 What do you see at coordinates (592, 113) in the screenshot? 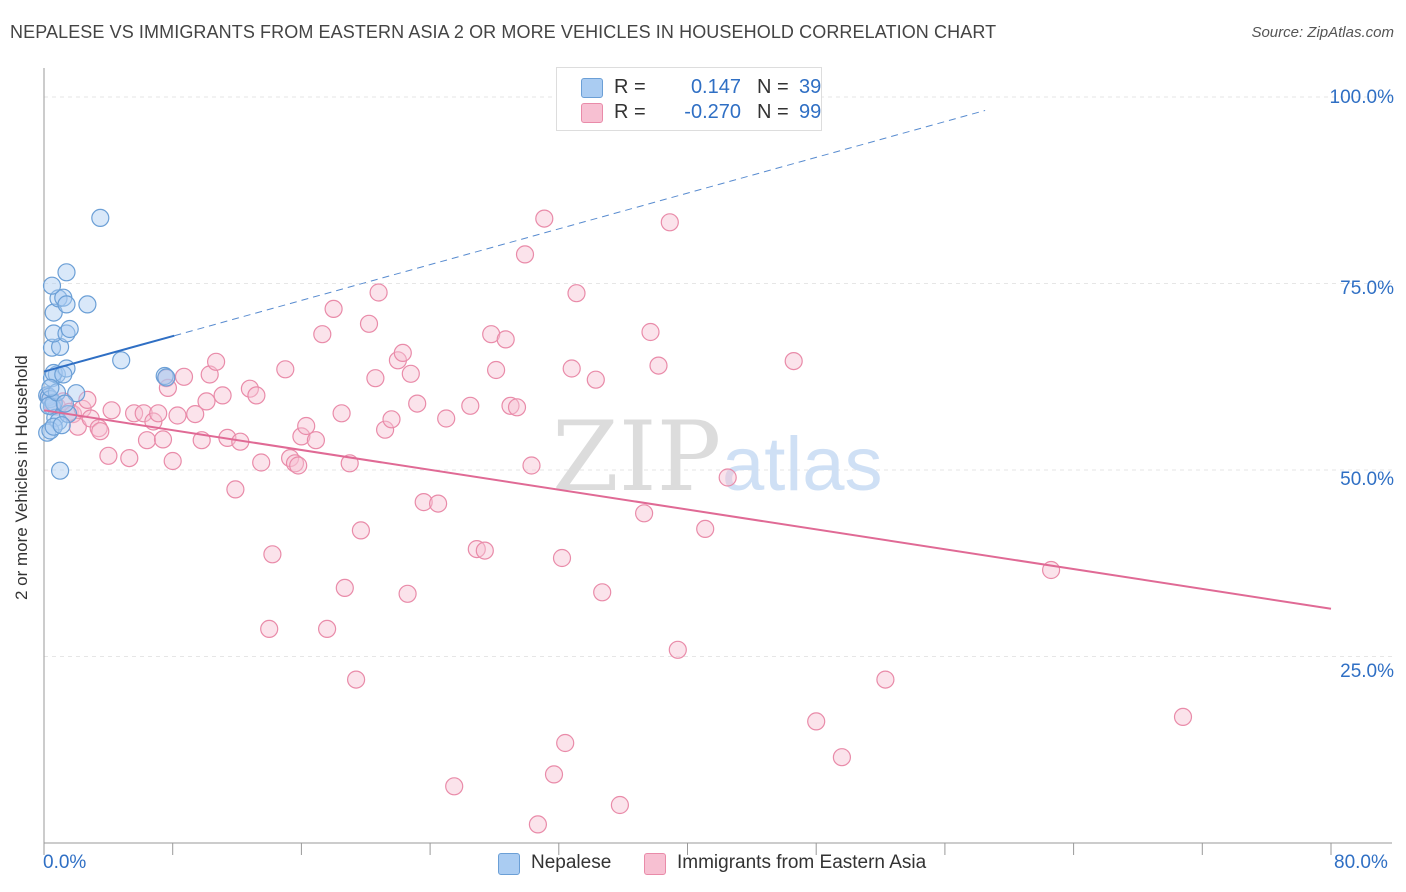
I see `immigrants-swatch-icon` at bounding box center [592, 113].